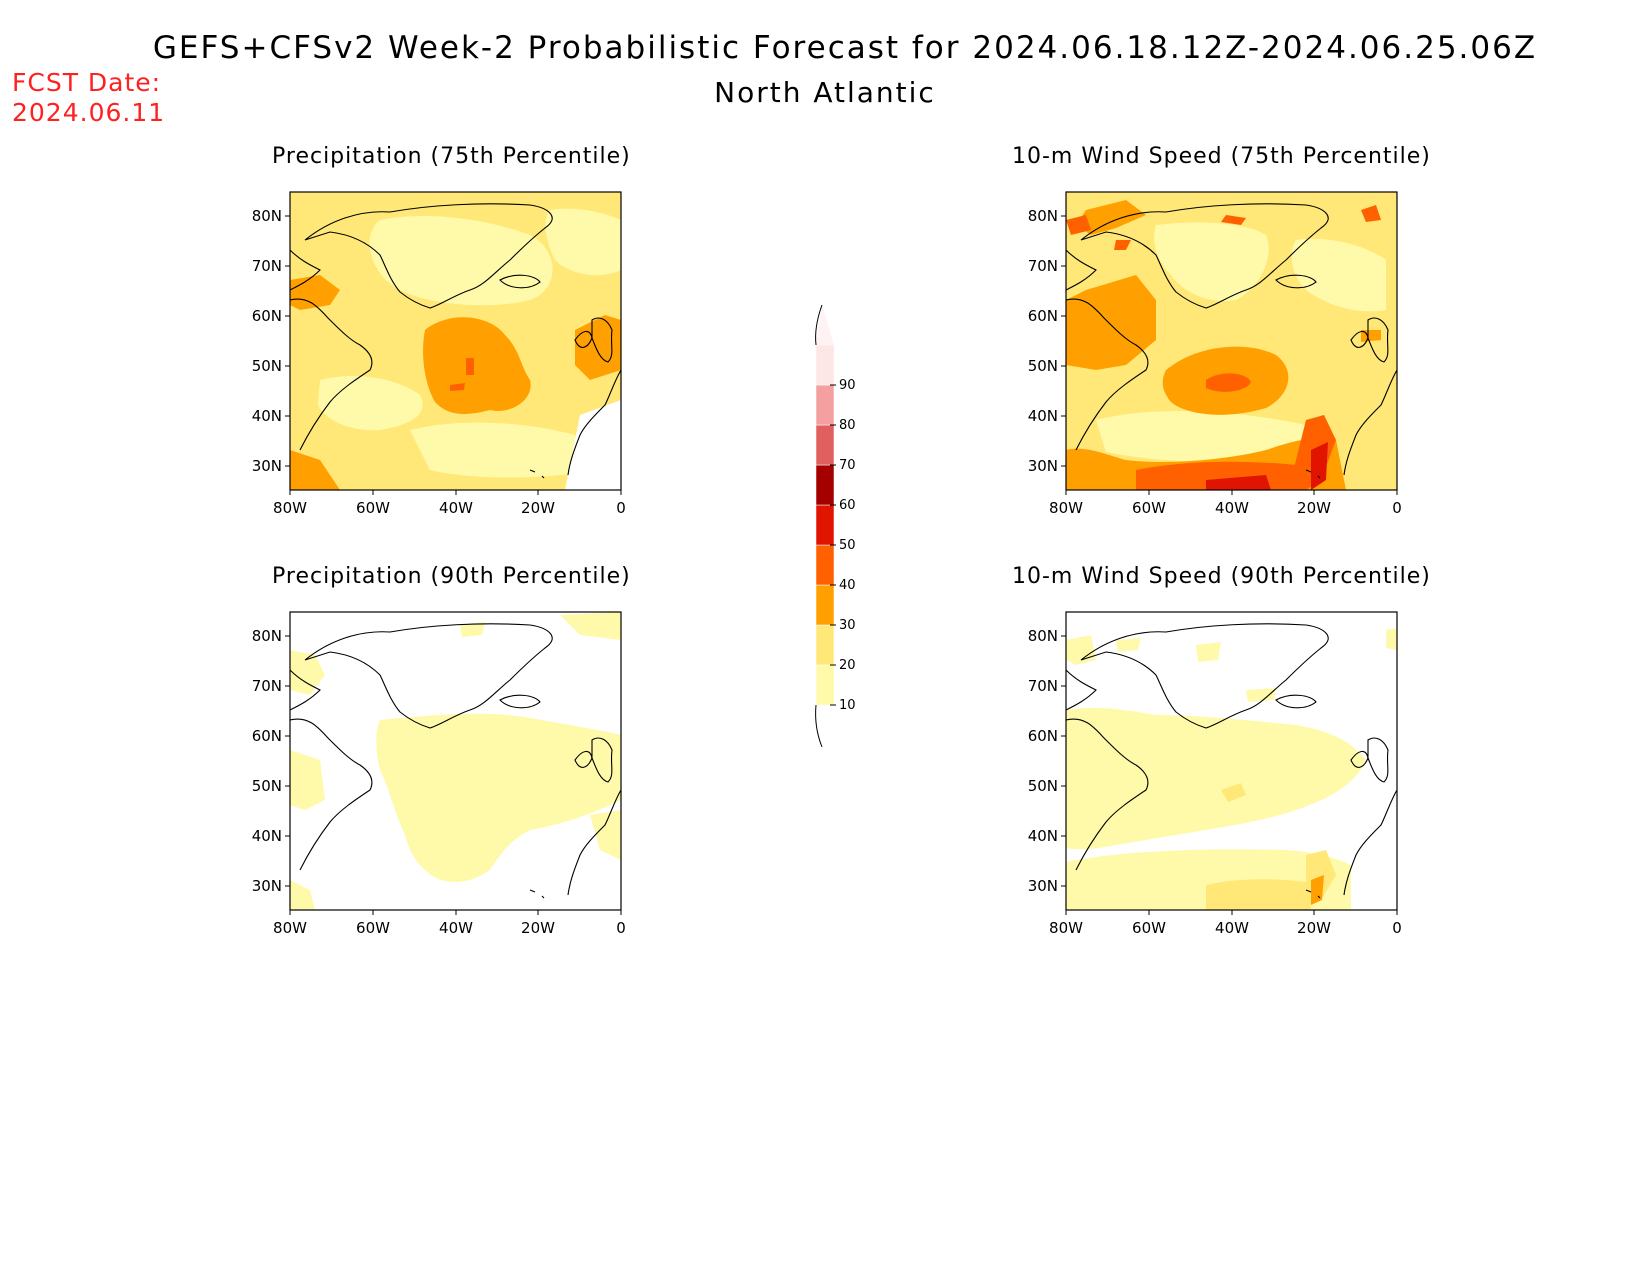 This screenshot has height=1275, width=1650. Describe the element at coordinates (847, 705) in the screenshot. I see `colorbar-label-10: 10` at that location.